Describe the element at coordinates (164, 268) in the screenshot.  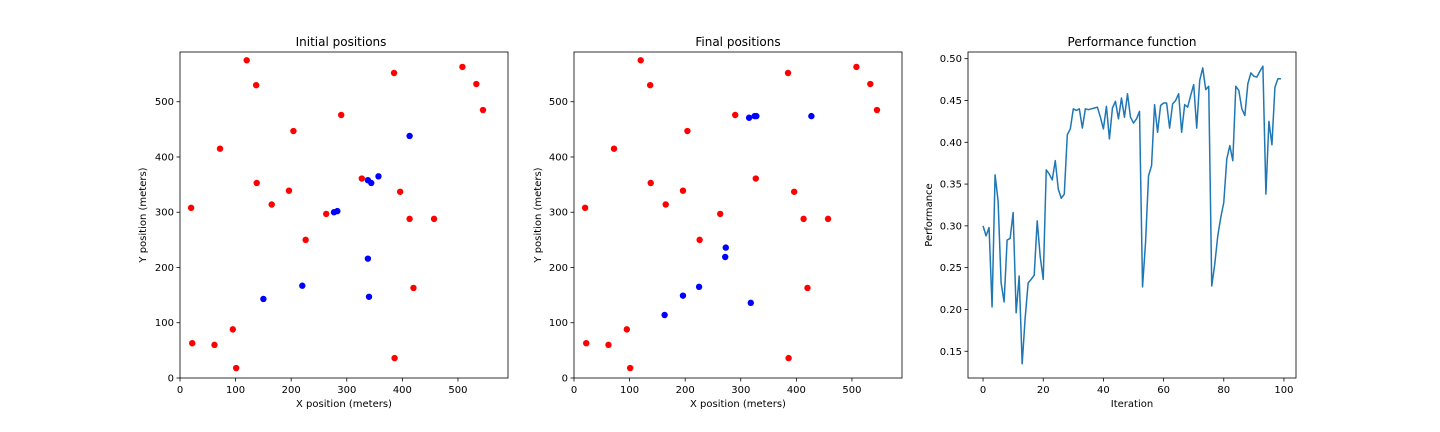
I see `y-tick-label: 200` at that location.